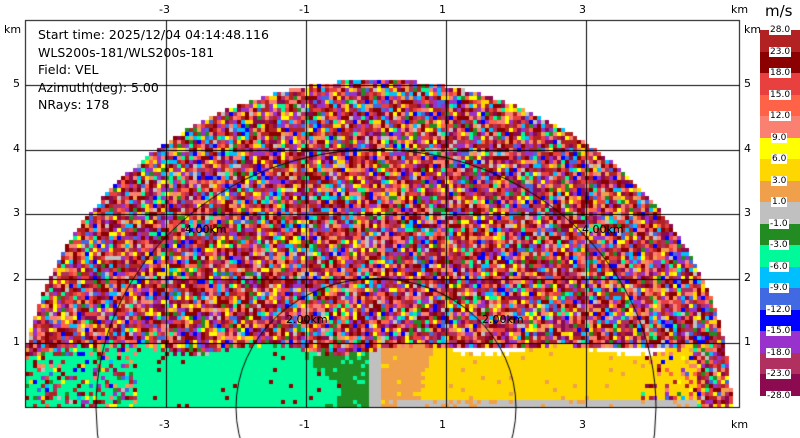  Describe the element at coordinates (779, 223) in the screenshot. I see `colorbar-tick: -1.0` at that location.